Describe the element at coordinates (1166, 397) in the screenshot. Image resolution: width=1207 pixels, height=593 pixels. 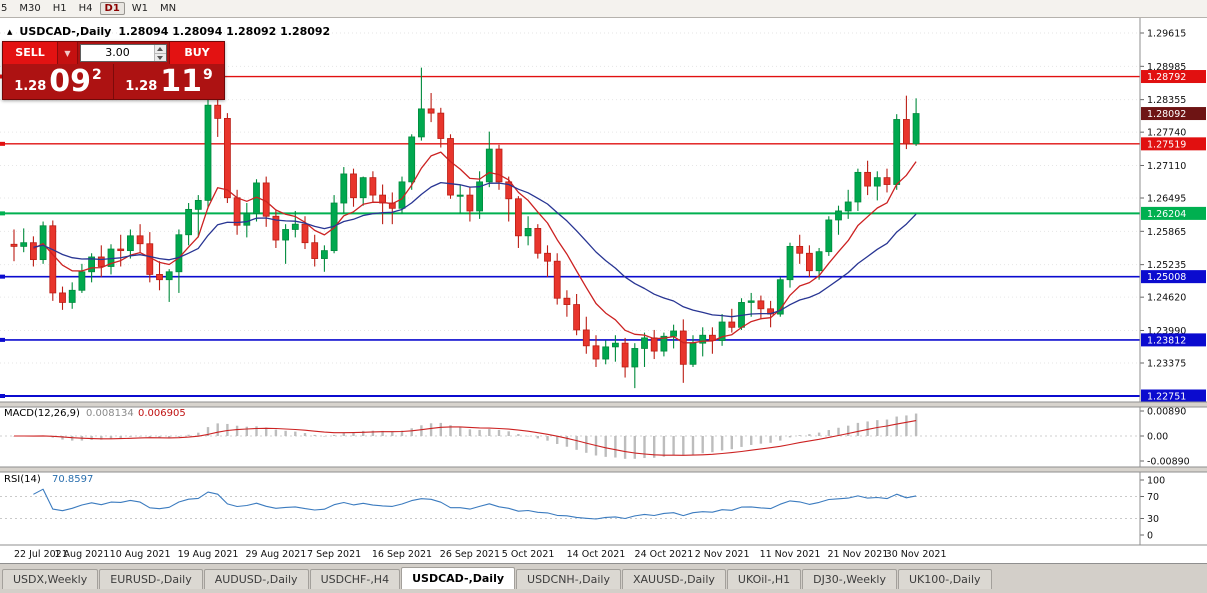
I see `svg-text: 1.22751` at that location.